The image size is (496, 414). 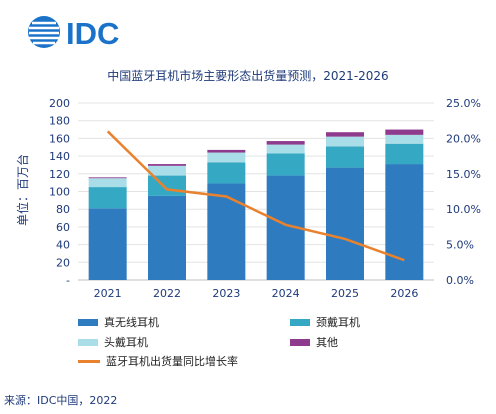 I want to click on legend-item-other: 其他, so click(x=314, y=342).